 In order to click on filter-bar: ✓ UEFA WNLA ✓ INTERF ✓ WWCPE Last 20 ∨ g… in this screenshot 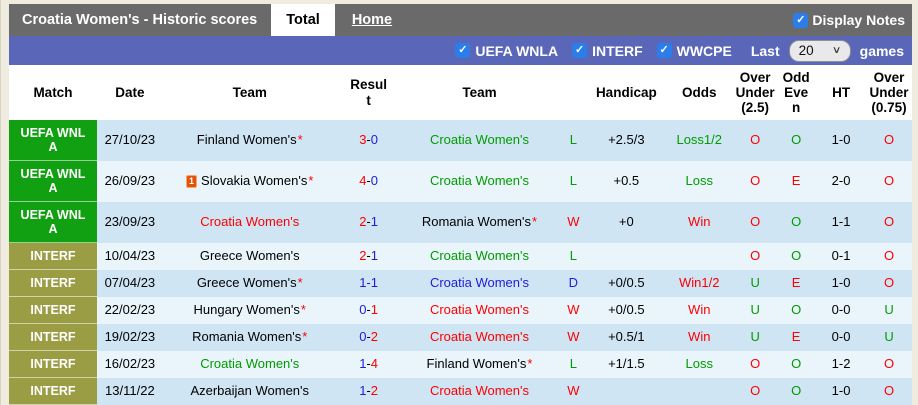, I will do `click(460, 50)`.